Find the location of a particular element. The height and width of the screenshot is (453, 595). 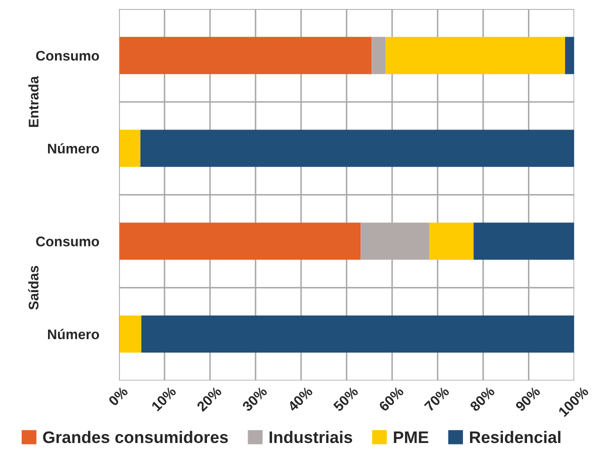

x-tick-label: 50% is located at coordinates (345, 399).